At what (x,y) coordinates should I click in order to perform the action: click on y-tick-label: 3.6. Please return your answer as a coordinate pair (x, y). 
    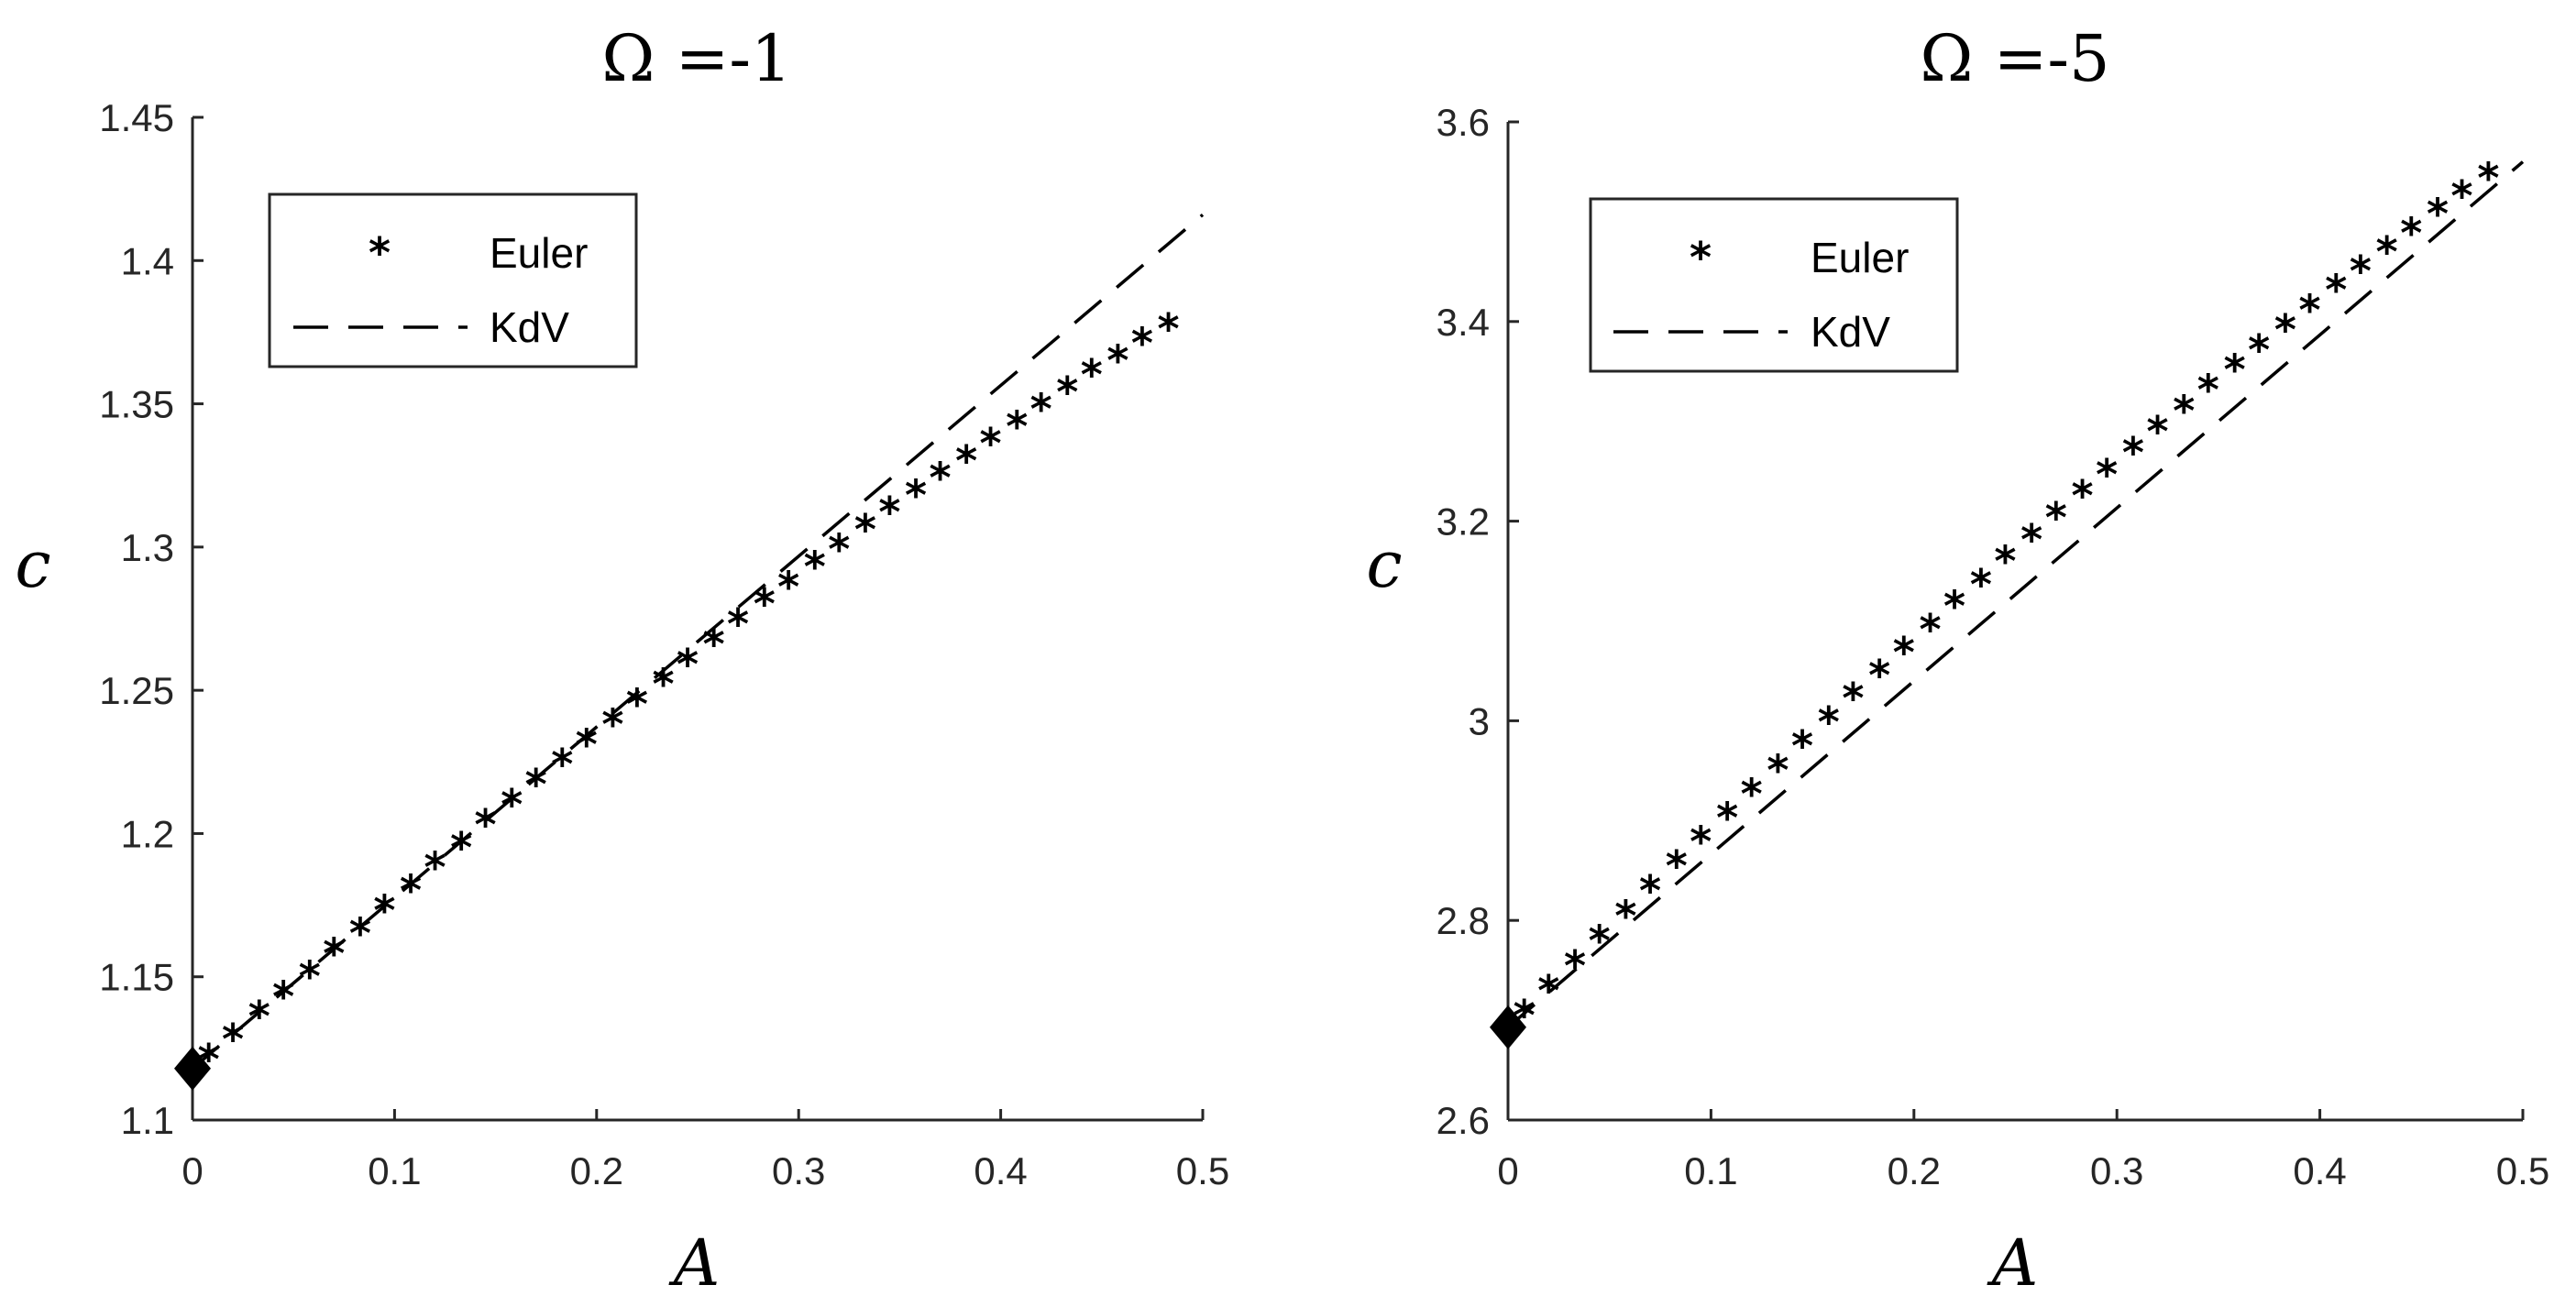
    Looking at the image, I should click on (1463, 123).